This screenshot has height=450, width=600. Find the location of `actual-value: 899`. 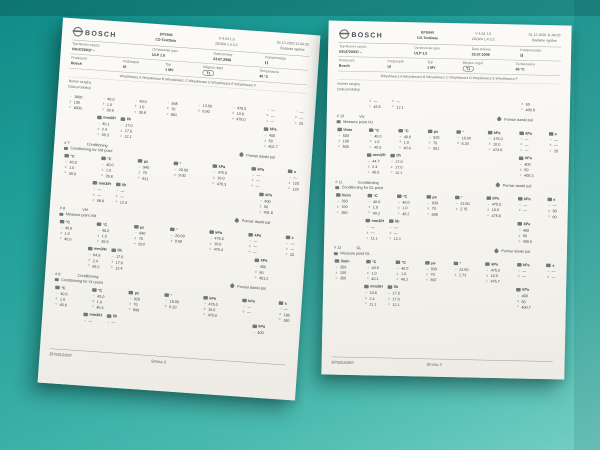

actual-value: 899 is located at coordinates (136, 310).